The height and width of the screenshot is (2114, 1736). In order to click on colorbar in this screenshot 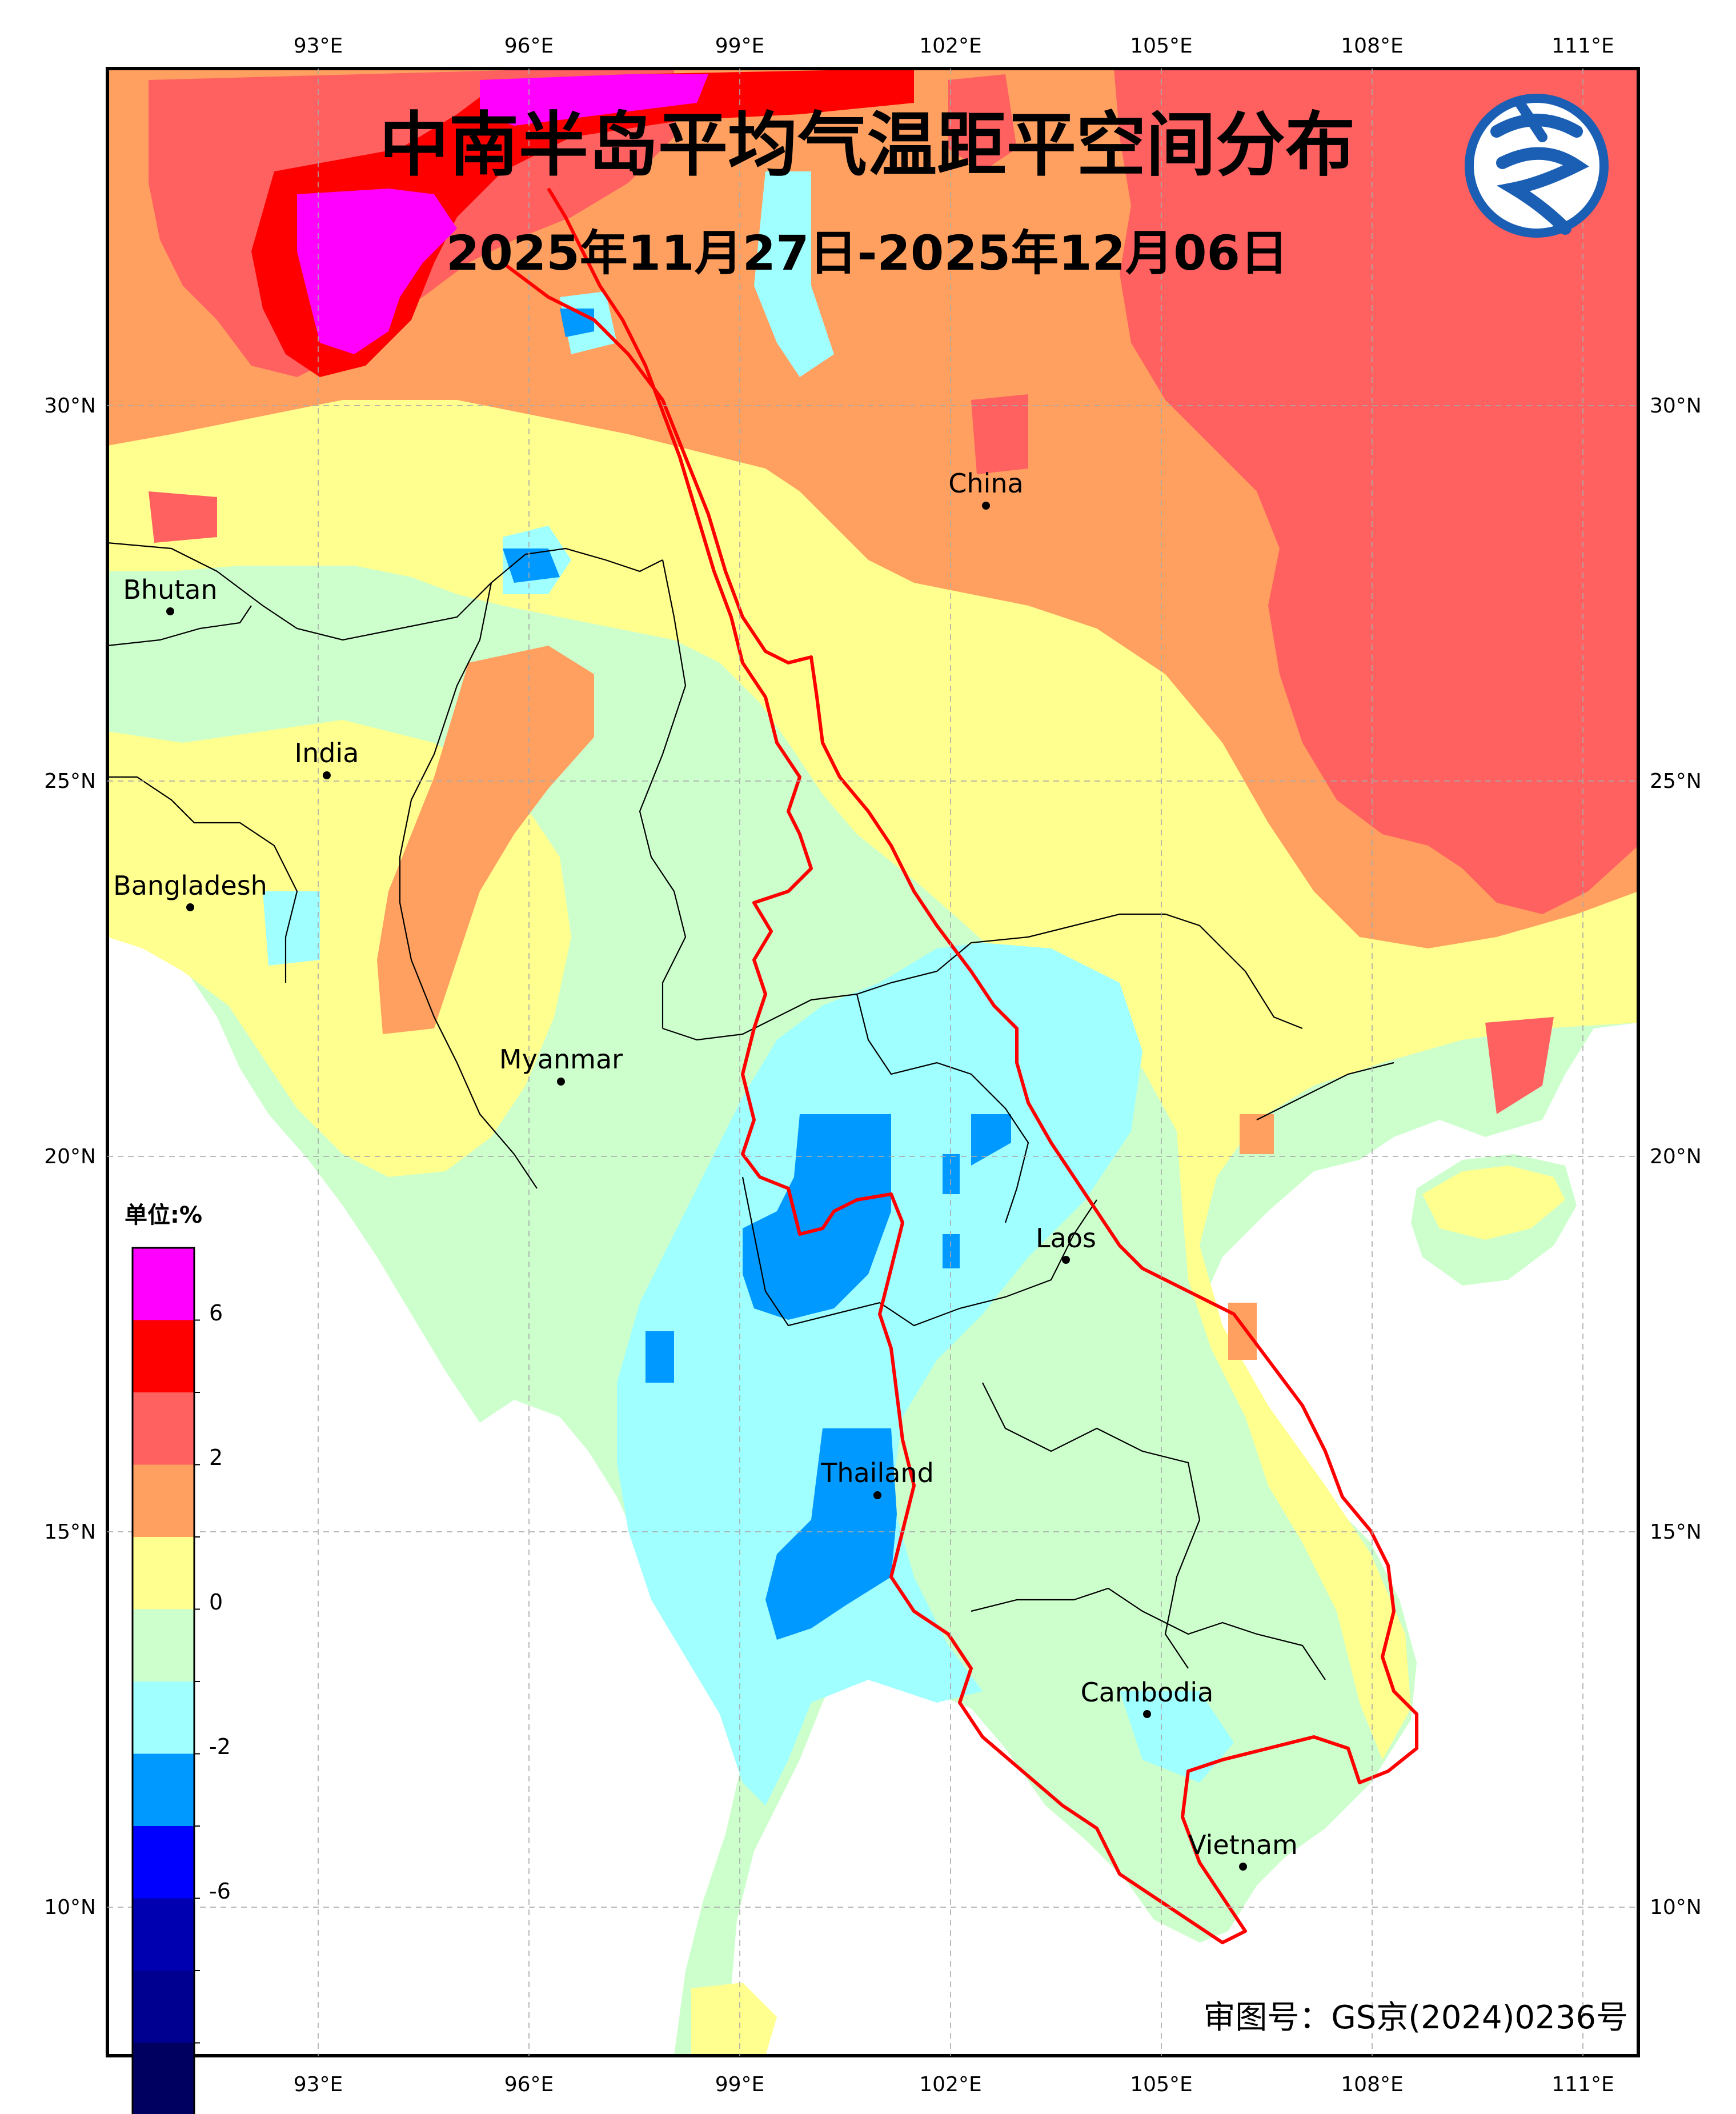, I will do `click(165, 1681)`.